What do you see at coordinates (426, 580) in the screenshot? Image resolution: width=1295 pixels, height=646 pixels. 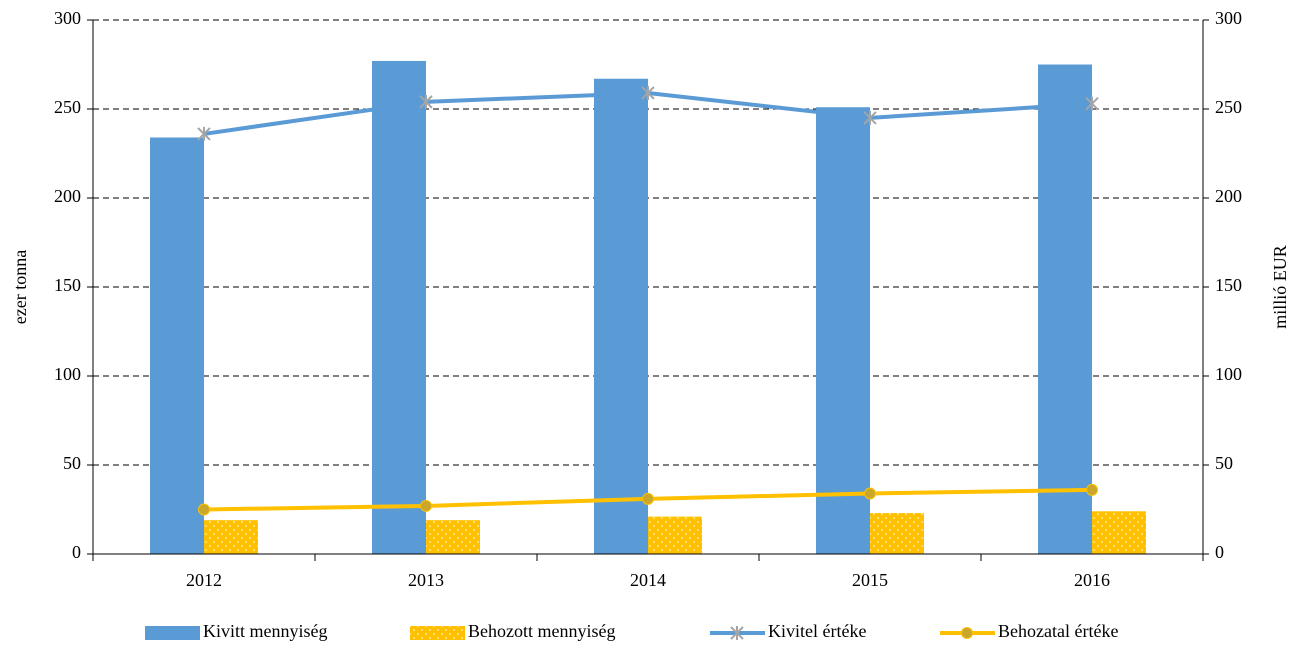 I see `x-tick-label: 2013` at bounding box center [426, 580].